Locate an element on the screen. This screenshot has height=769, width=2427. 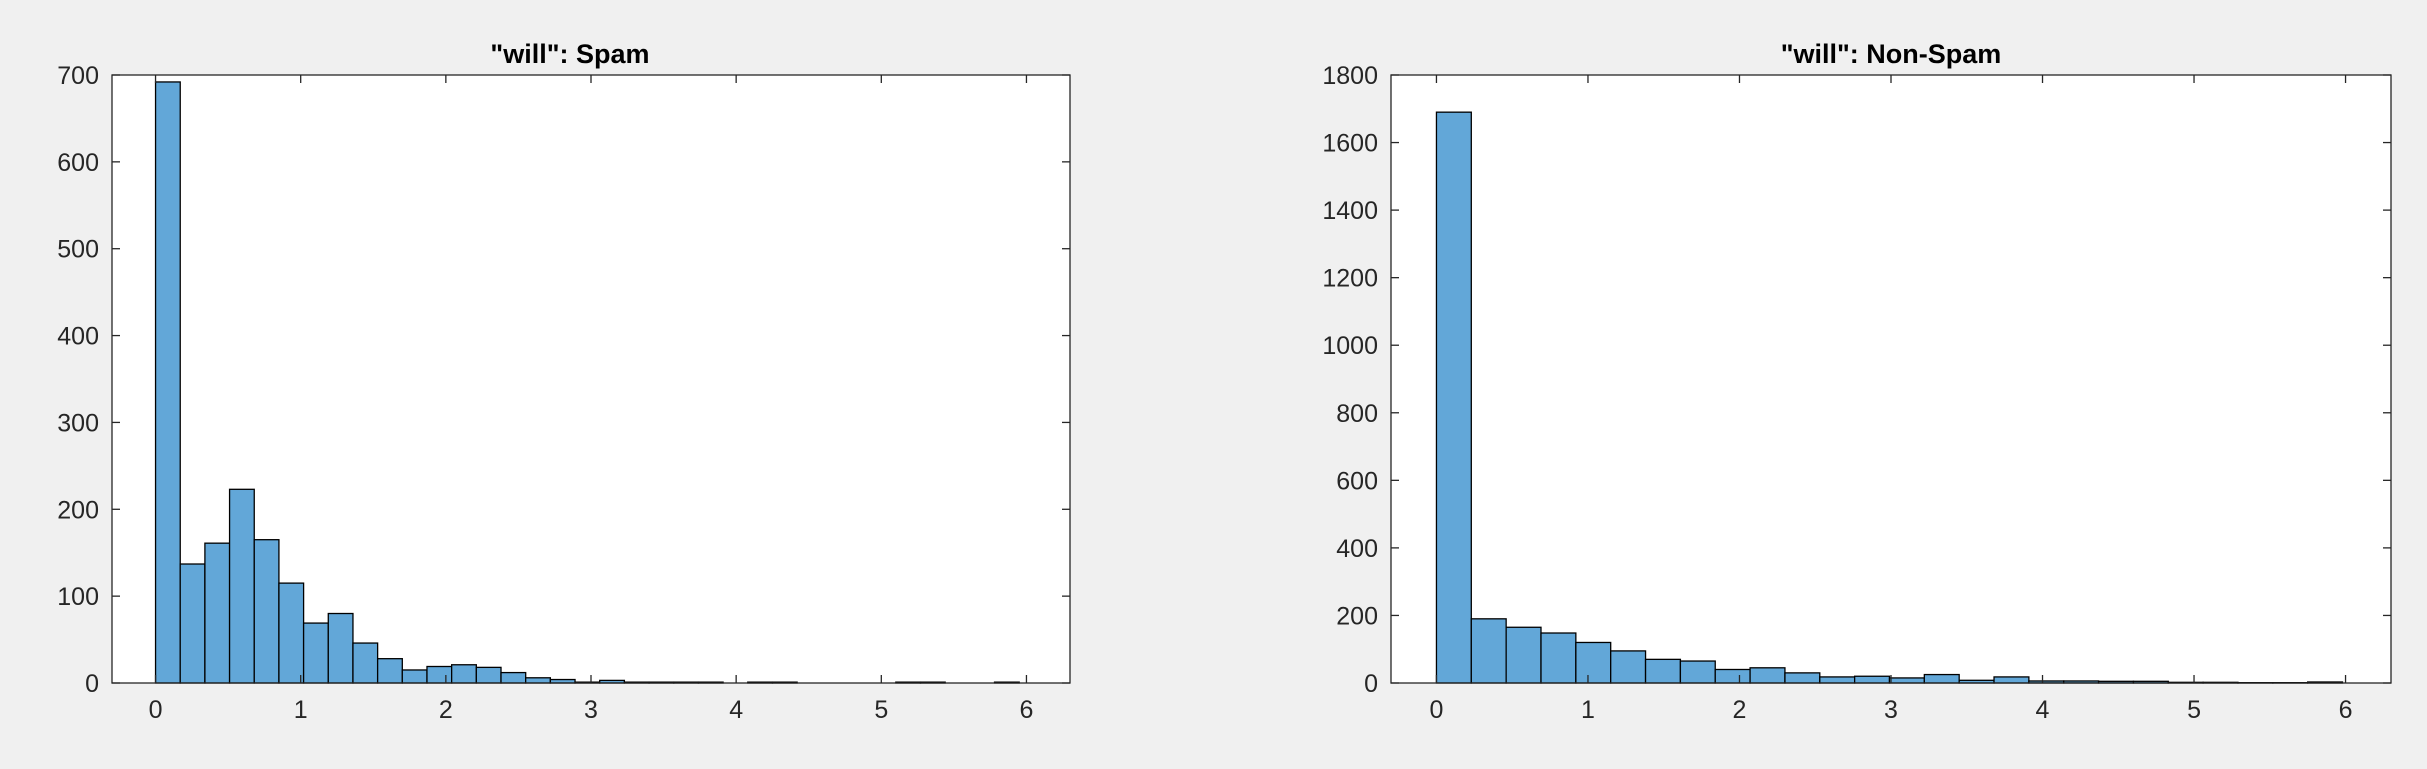
y-tick-label: 700 is located at coordinates (78, 76).